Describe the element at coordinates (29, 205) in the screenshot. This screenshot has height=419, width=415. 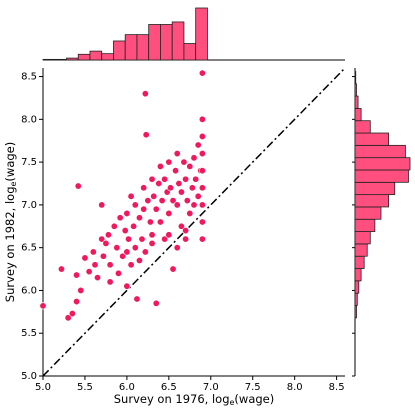
I see `y-tick-label: 7.0` at that location.